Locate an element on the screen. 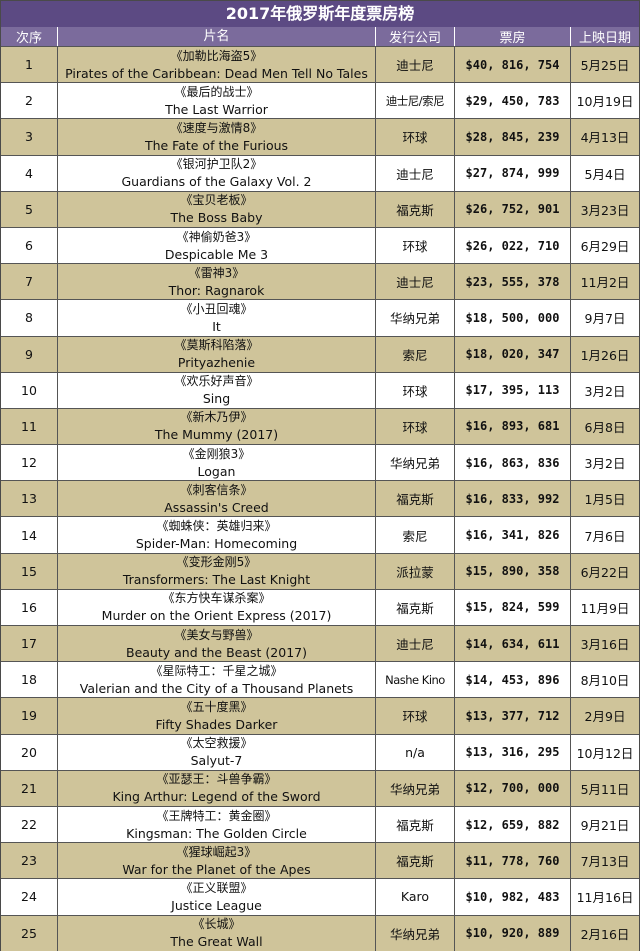 Image resolution: width=640 pixels, height=951 pixels. title-cell: 《速度与激情8》 The Fate of the Furious is located at coordinates (217, 137).